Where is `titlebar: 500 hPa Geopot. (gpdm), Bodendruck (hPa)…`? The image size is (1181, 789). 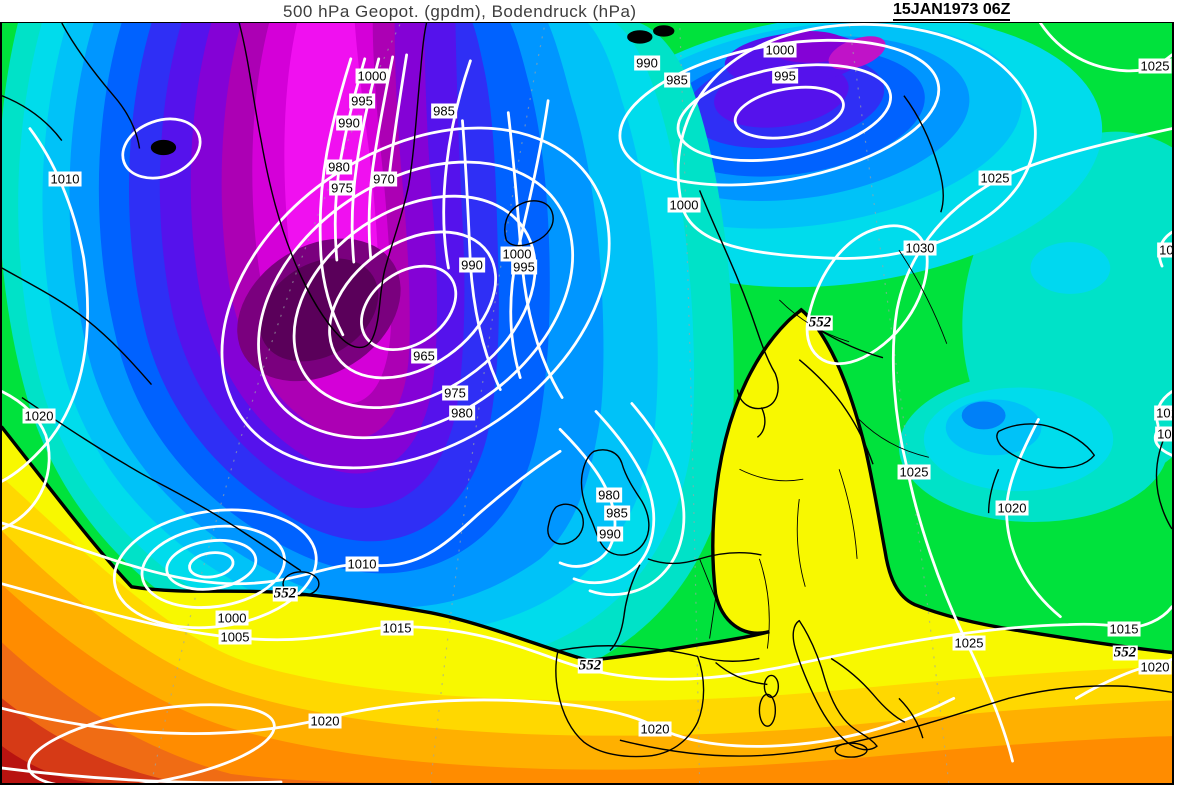 titlebar: 500 hPa Geopot. (gpdm), Bodendruck (hPa)… is located at coordinates (590, 11).